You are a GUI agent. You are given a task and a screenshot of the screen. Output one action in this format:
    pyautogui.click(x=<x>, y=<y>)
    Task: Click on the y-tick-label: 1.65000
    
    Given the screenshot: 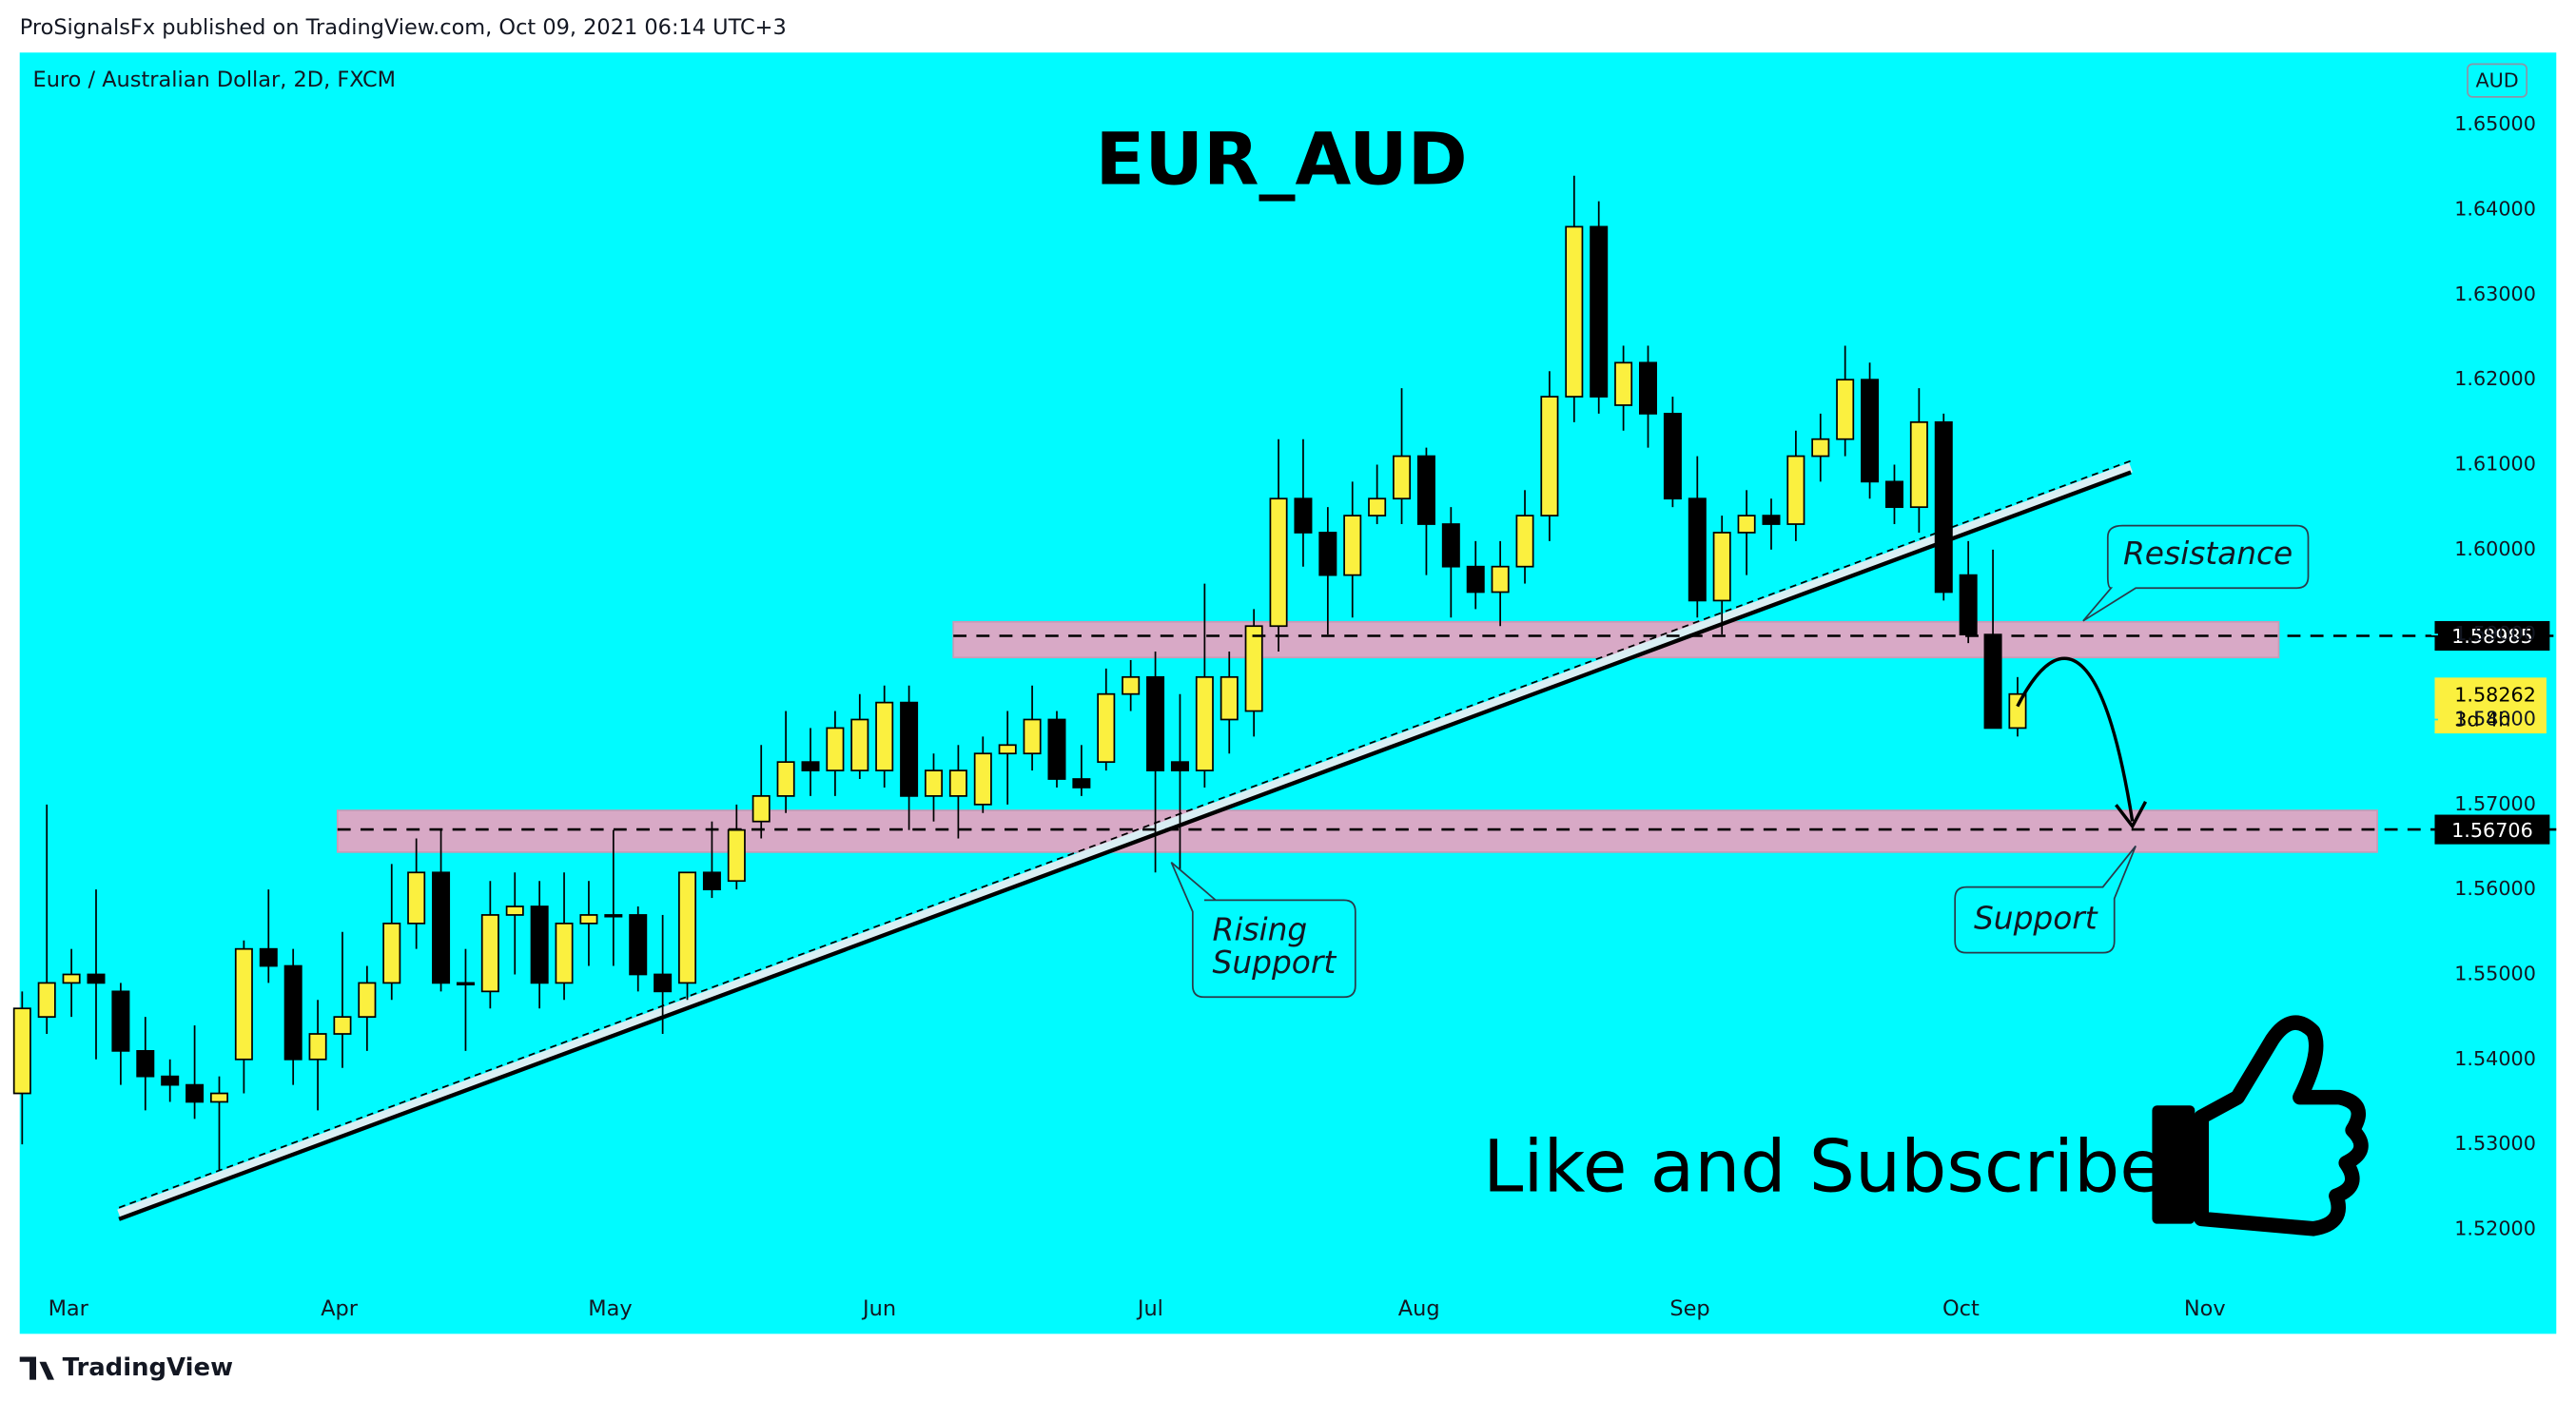 What is the action you would take?
    pyautogui.click(x=2495, y=123)
    